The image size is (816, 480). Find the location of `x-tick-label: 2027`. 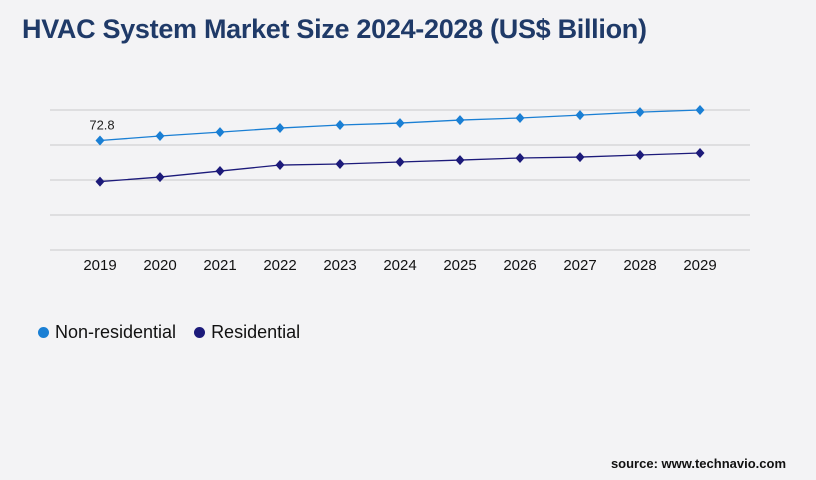

x-tick-label: 2027 is located at coordinates (579, 265).